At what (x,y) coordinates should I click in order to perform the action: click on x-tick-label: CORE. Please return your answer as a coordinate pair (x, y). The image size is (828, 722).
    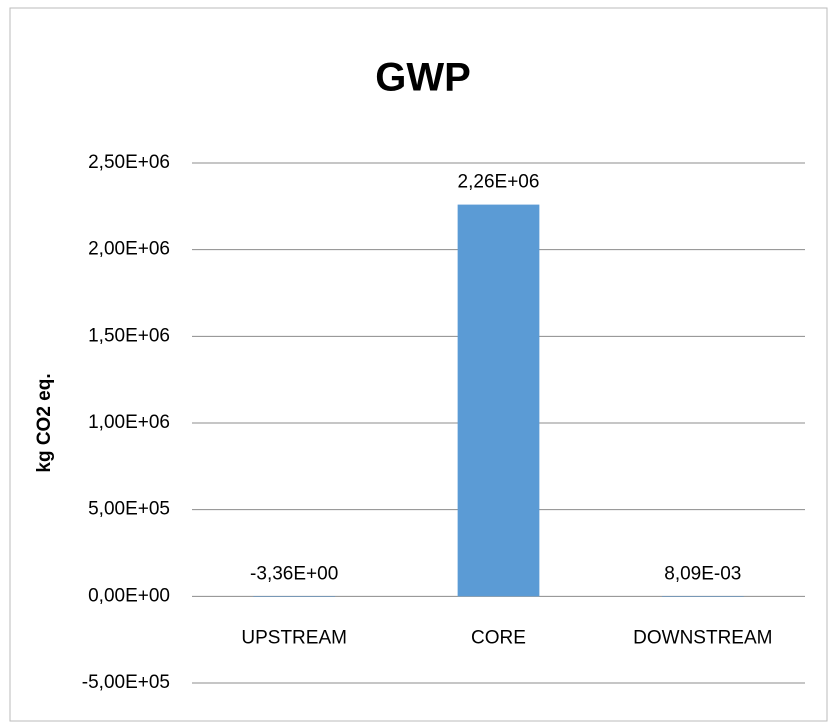
    Looking at the image, I should click on (498, 637).